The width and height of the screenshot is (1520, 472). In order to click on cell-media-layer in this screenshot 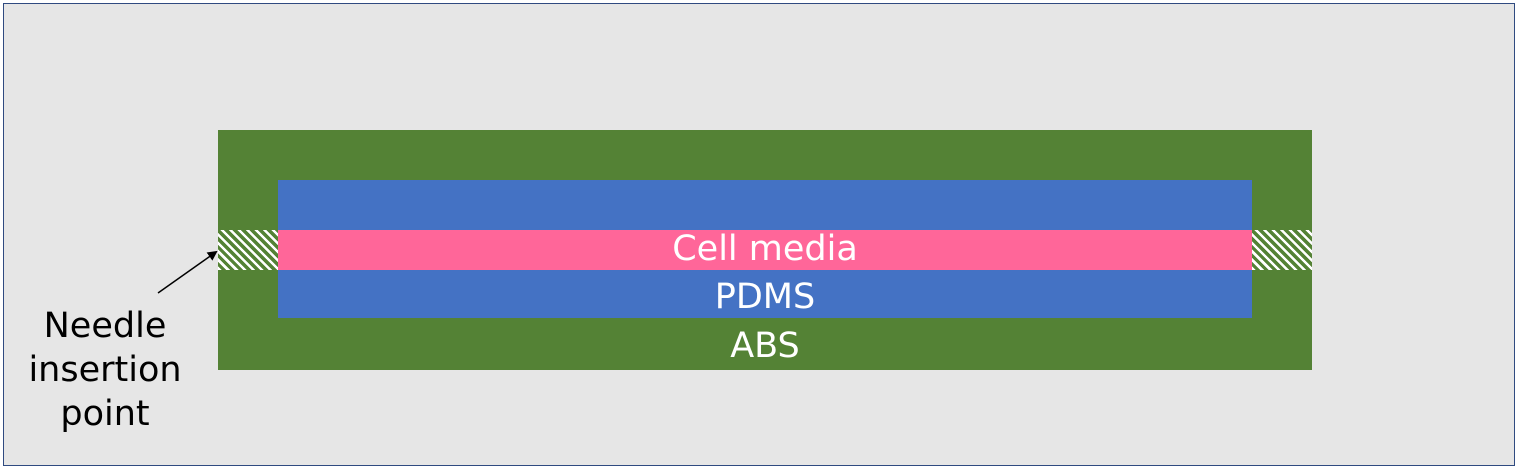, I will do `click(765, 250)`.